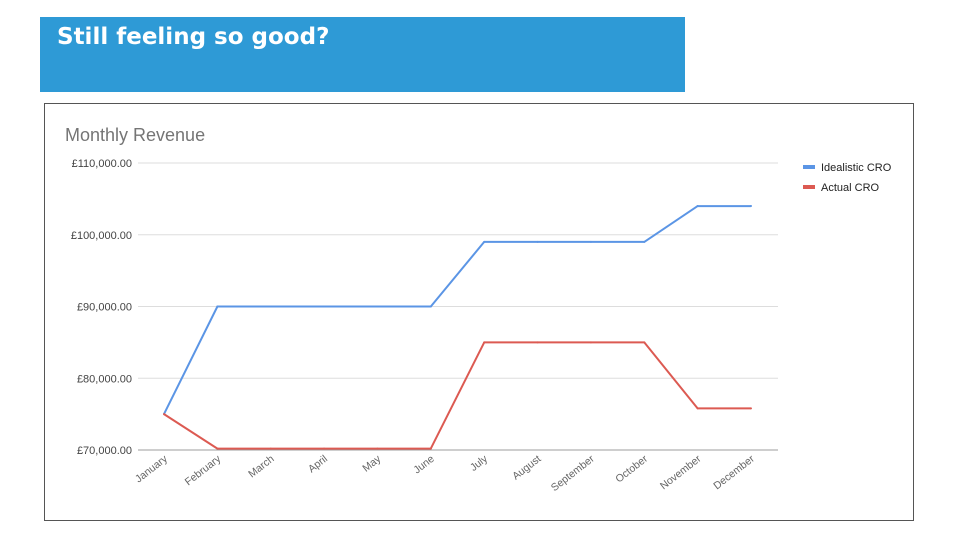 The image size is (960, 540). What do you see at coordinates (573, 473) in the screenshot?
I see `x-tick-label: September` at bounding box center [573, 473].